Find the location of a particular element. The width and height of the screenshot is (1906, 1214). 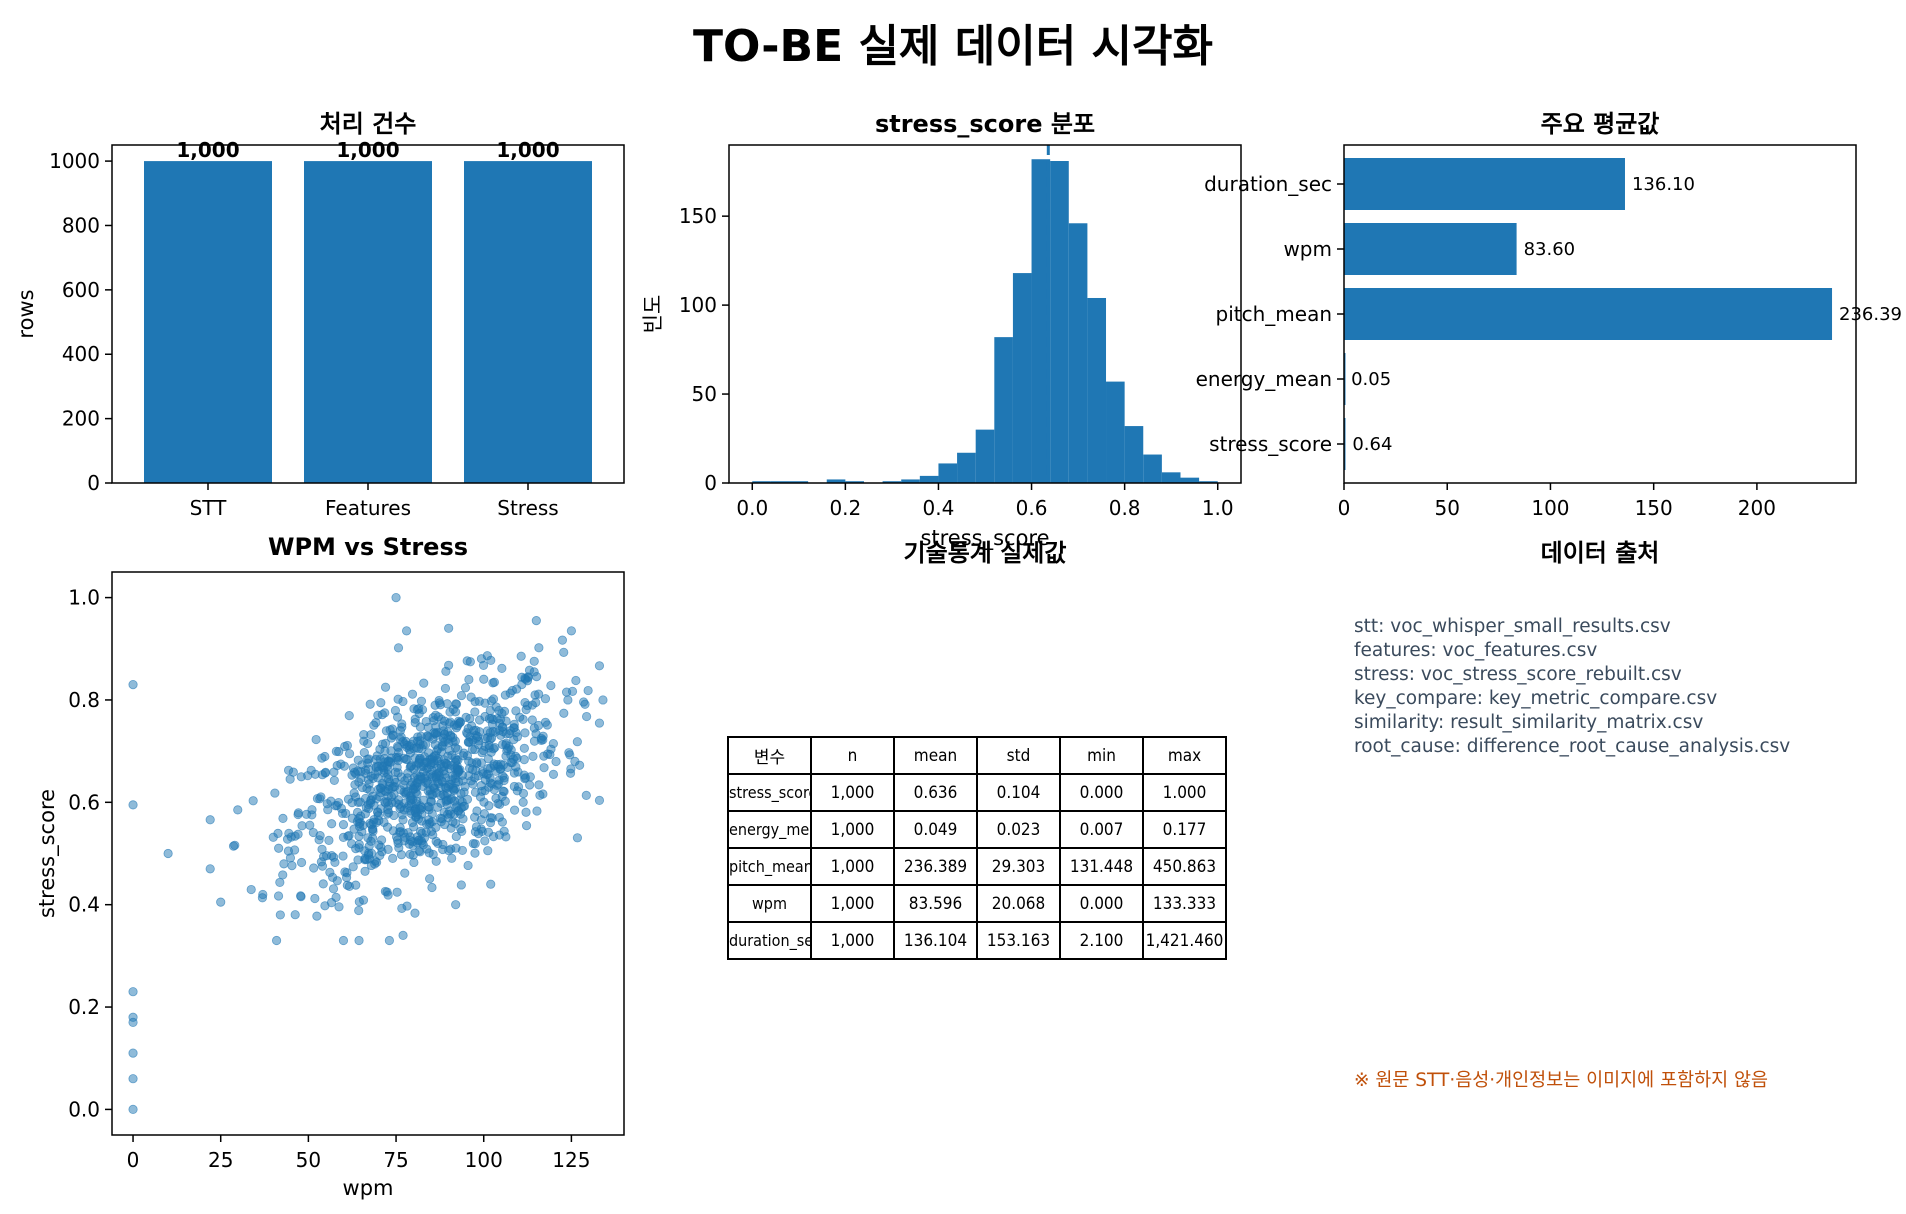

x-tick-label: Stress is located at coordinates (527, 508).